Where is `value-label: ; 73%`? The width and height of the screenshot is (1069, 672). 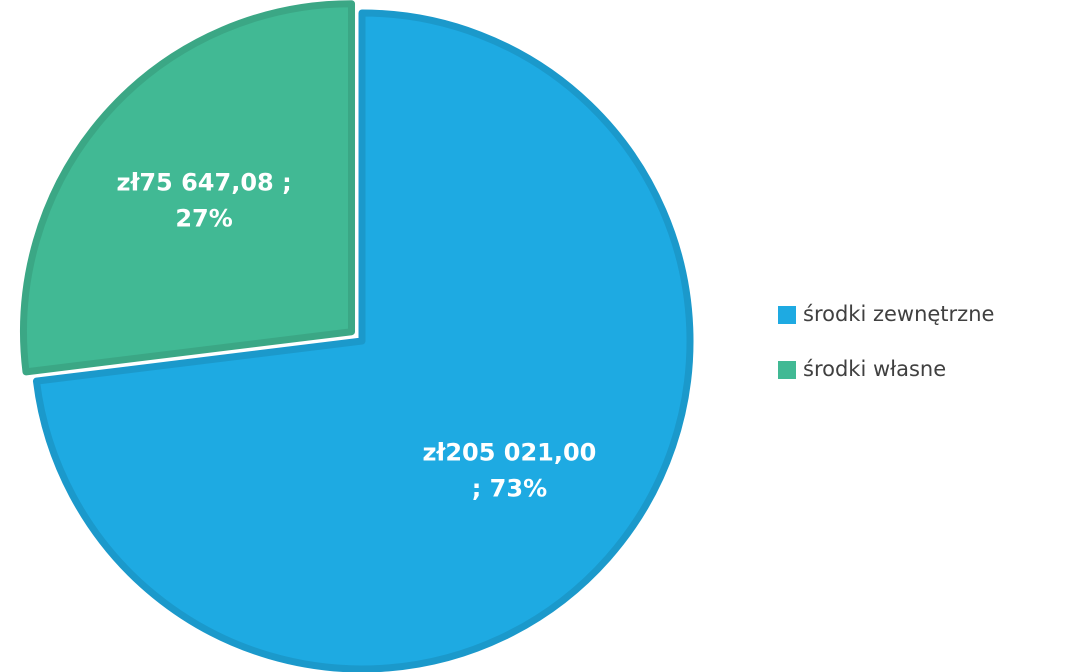
value-label: ; 73% is located at coordinates (509, 488).